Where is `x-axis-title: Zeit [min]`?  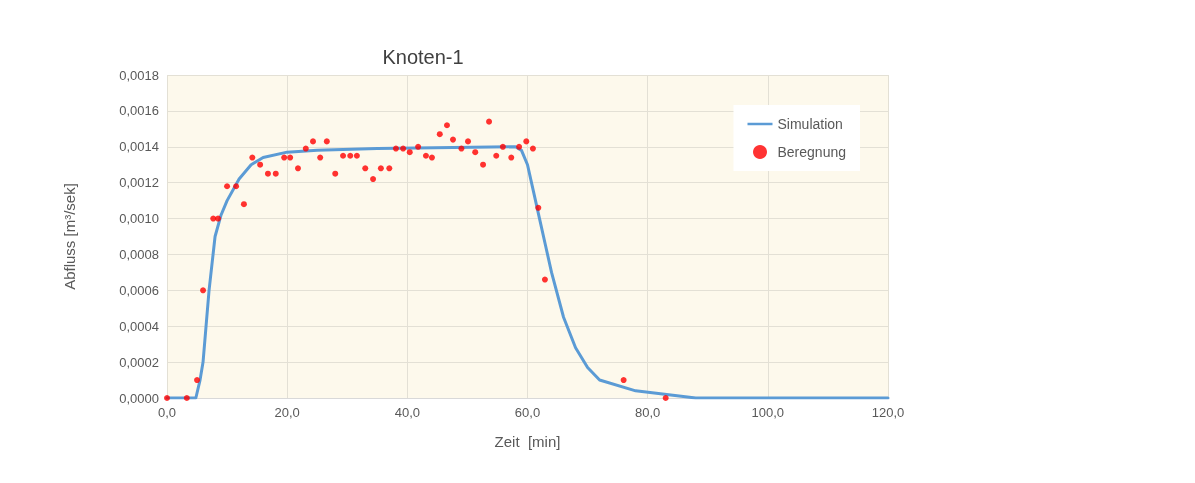 x-axis-title: Zeit [min] is located at coordinates (527, 441).